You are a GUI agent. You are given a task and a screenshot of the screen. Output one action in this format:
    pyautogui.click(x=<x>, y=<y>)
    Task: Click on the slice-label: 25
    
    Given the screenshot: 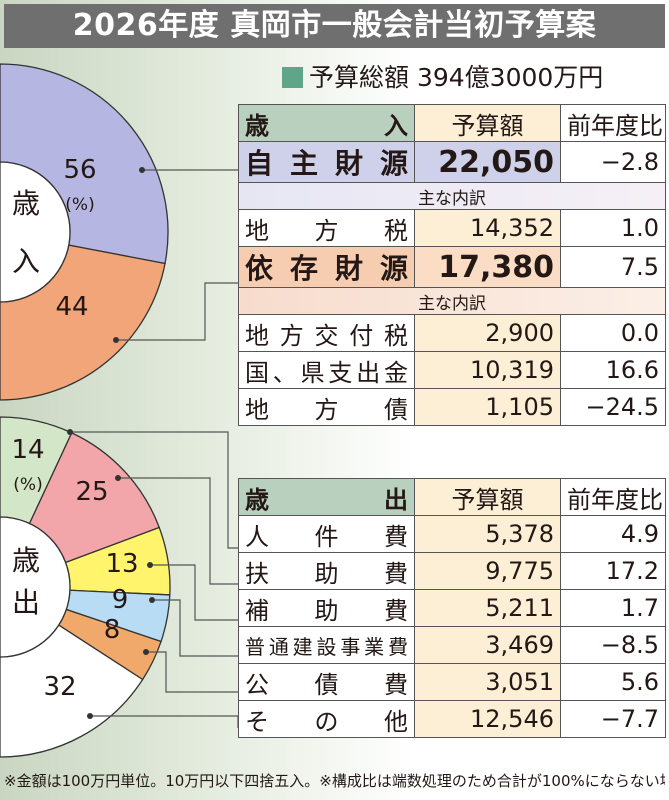 What is the action you would take?
    pyautogui.click(x=91, y=492)
    